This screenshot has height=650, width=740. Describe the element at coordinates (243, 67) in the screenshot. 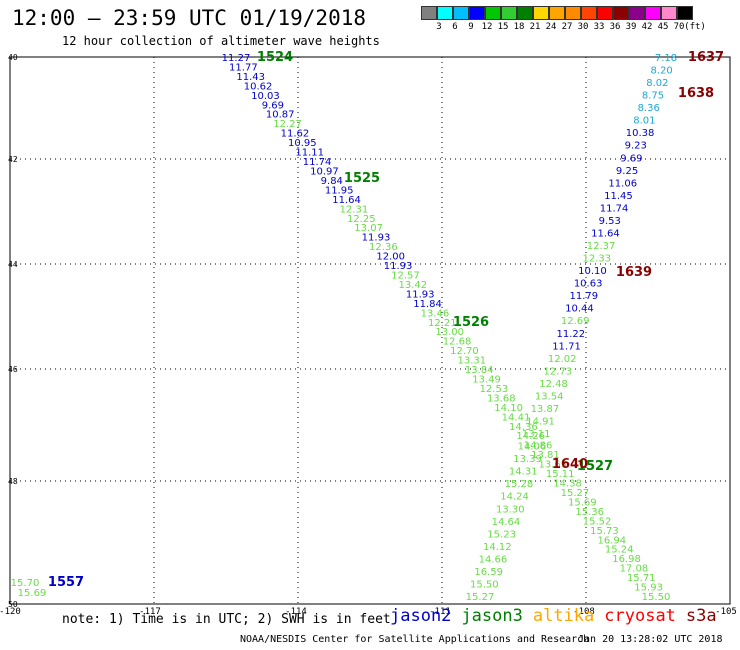

I see `wave-height-label: 11.77` at that location.